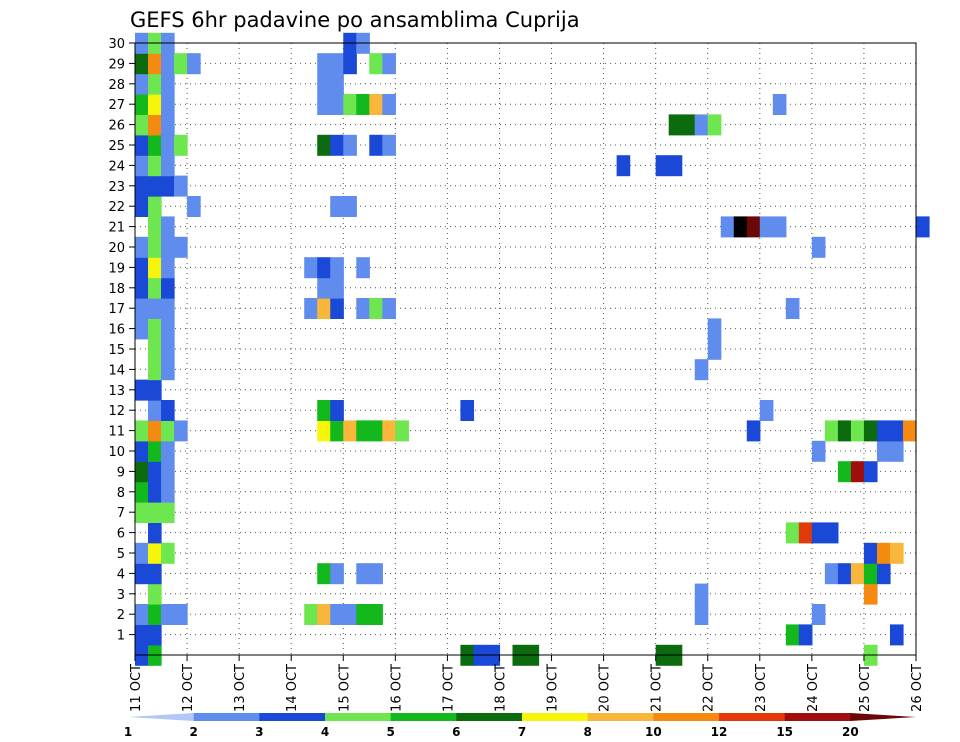 The height and width of the screenshot is (742, 960). Describe the element at coordinates (553, 688) in the screenshot. I see `x-tick-label: 19 OCT` at that location.